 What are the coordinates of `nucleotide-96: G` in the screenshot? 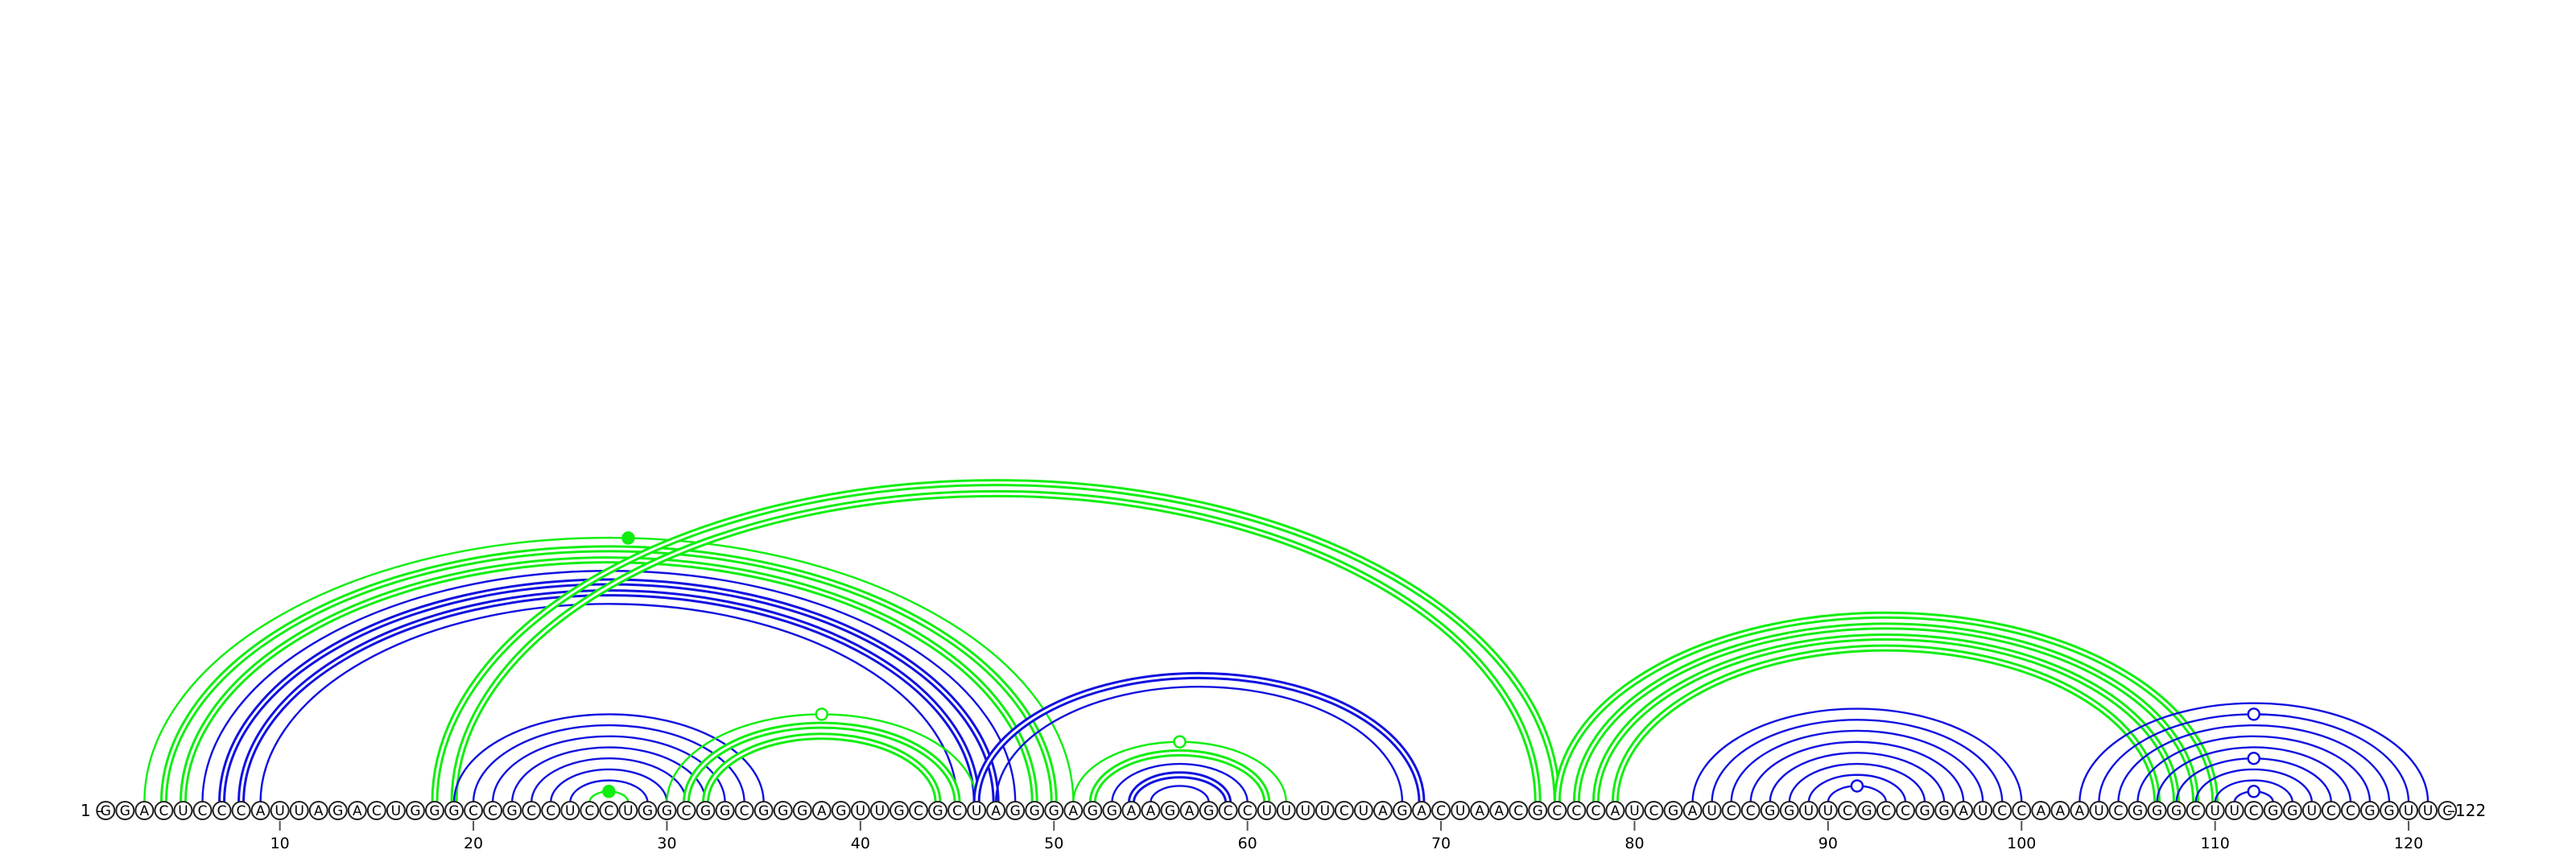 It's located at (1944, 811).